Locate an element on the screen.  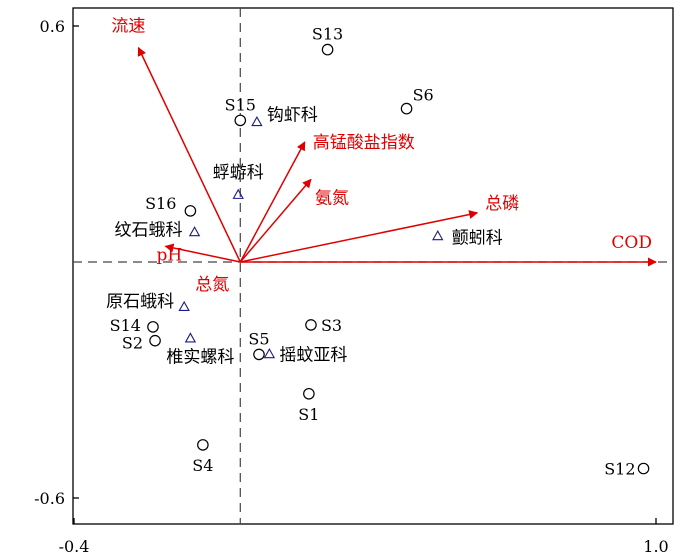
site-label: S4 is located at coordinates (202, 465).